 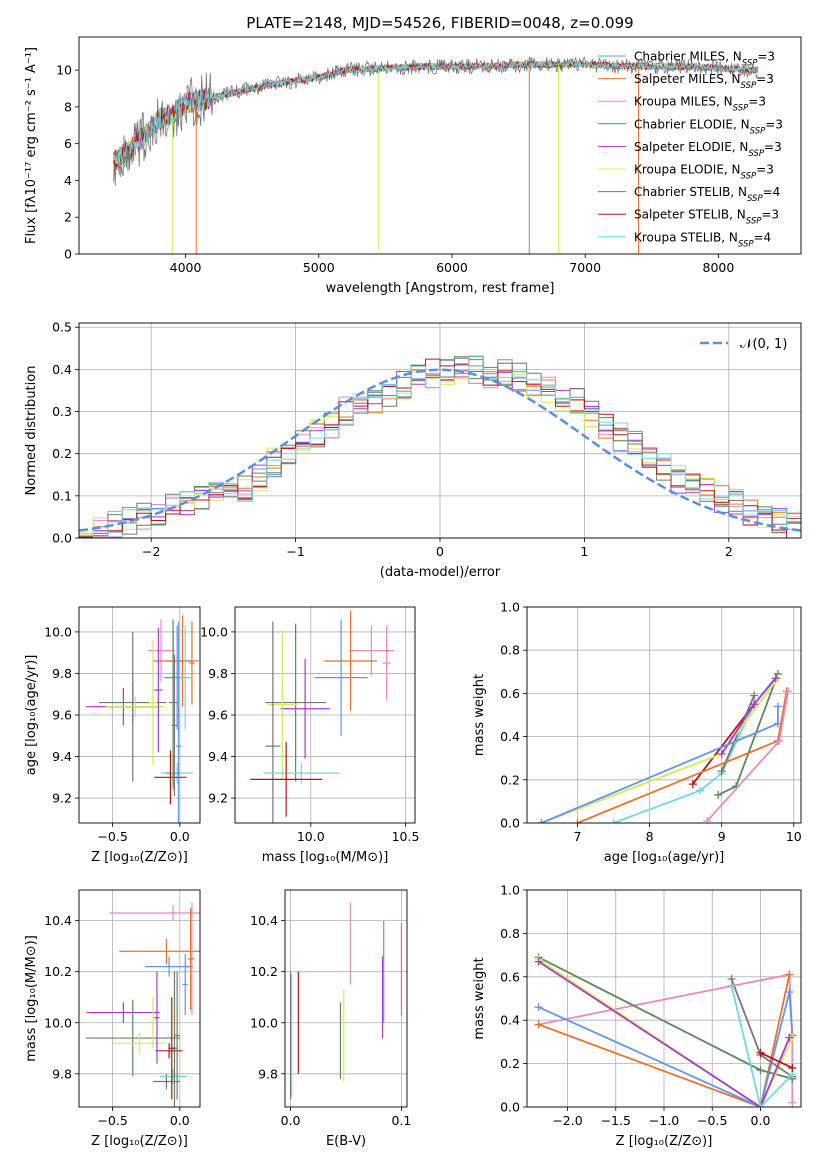 What do you see at coordinates (62, 327) in the screenshot?
I see `y-tick-label: 0.5` at bounding box center [62, 327].